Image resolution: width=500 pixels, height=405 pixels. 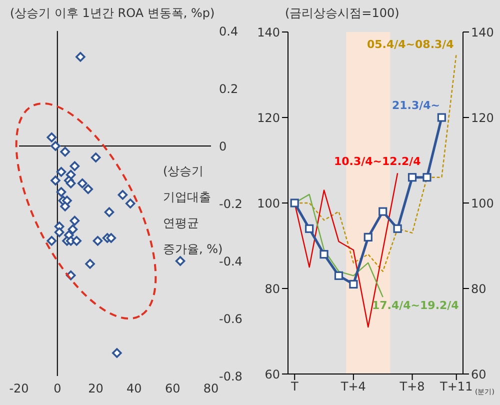 I want to click on y2-tick-label: 100, so click(x=482, y=203).